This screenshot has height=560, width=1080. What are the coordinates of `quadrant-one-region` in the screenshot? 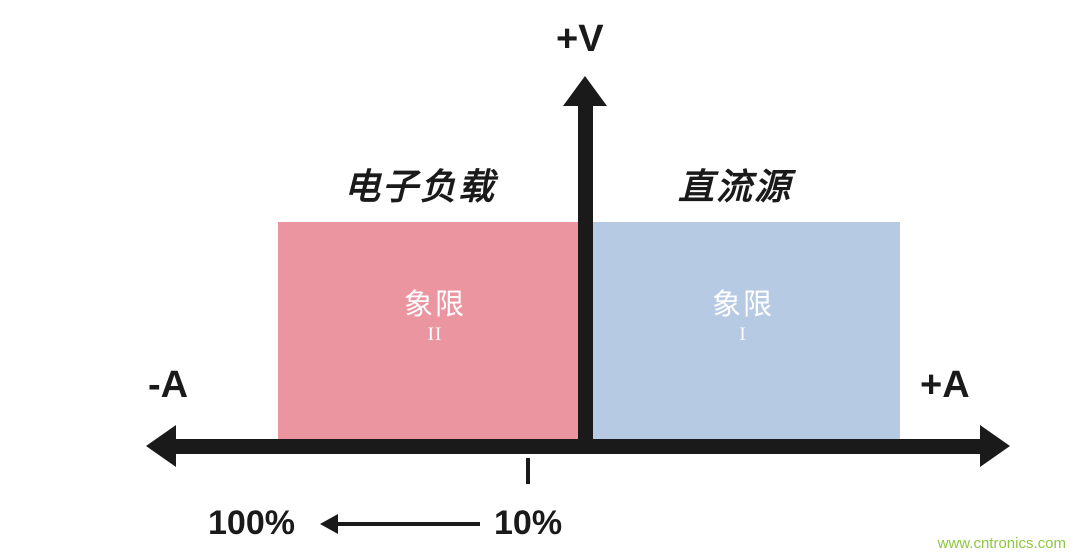 It's located at (741, 334).